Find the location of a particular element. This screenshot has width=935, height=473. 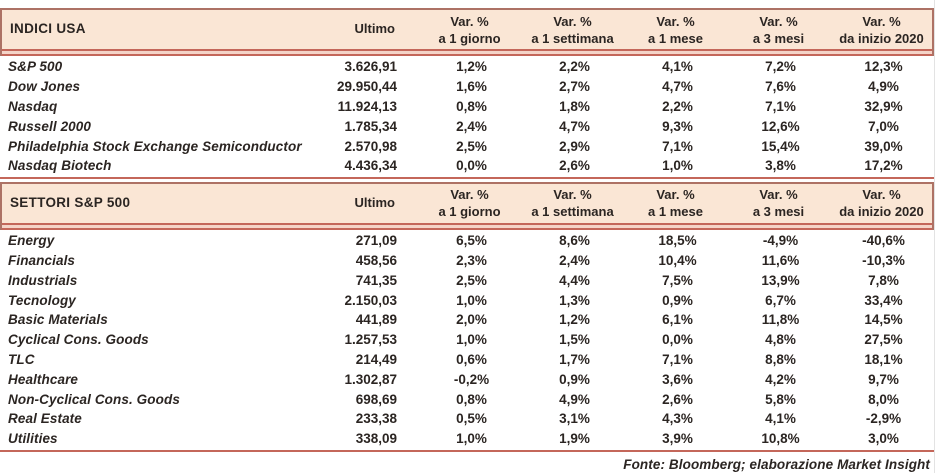

var-value: 1,8% is located at coordinates (574, 107).